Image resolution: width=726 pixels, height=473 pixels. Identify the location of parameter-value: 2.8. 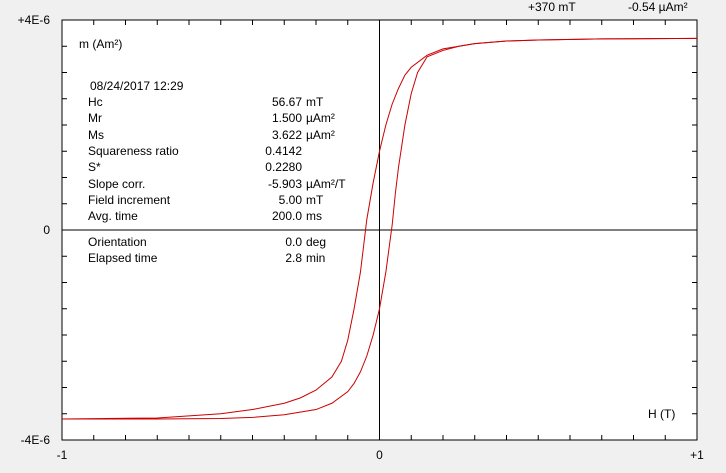
(293, 258).